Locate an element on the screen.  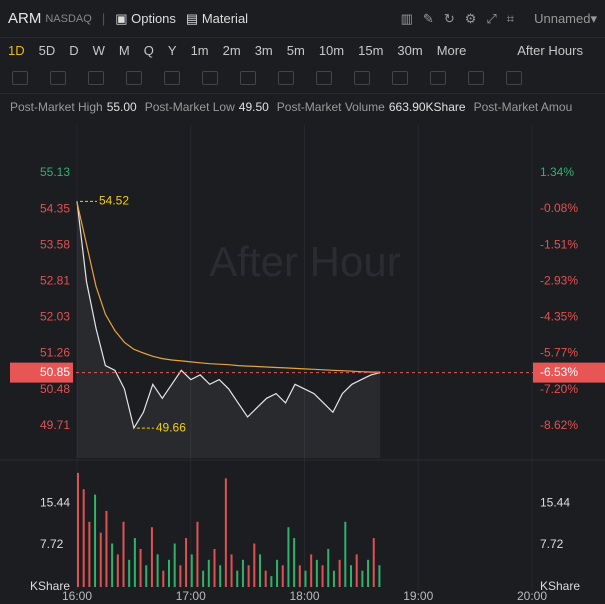
stat-label: Post-Market Low is located at coordinates (189, 107).